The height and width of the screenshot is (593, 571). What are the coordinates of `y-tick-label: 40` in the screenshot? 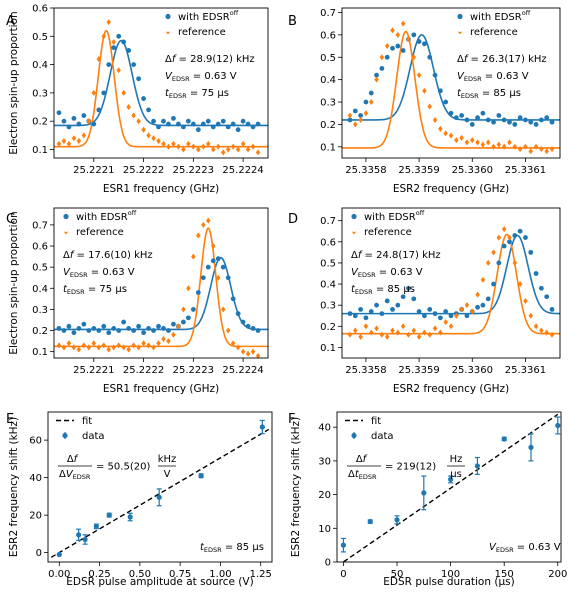 It's located at (324, 428).